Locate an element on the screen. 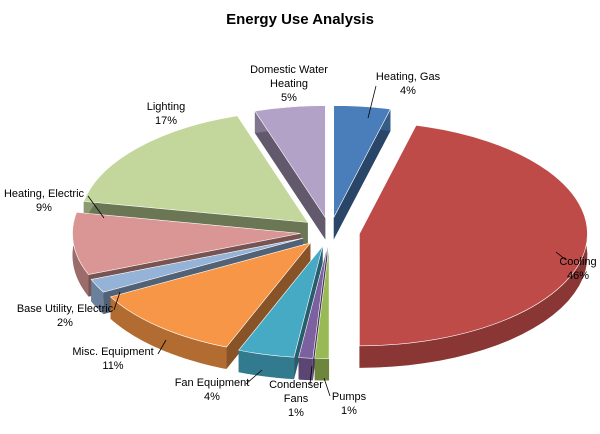 Image resolution: width=600 pixels, height=434 pixels. leader-line-condenser-fans is located at coordinates (311, 375).